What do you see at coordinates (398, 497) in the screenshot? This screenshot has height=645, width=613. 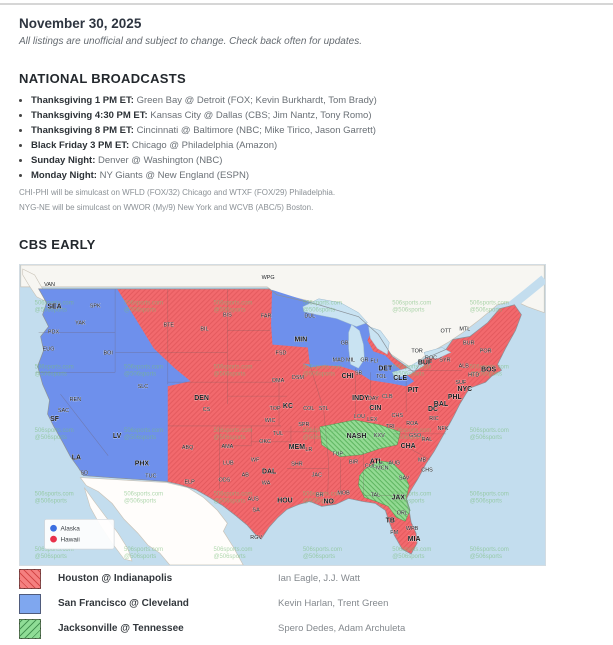 I see `map-city-label: JAX` at bounding box center [398, 497].